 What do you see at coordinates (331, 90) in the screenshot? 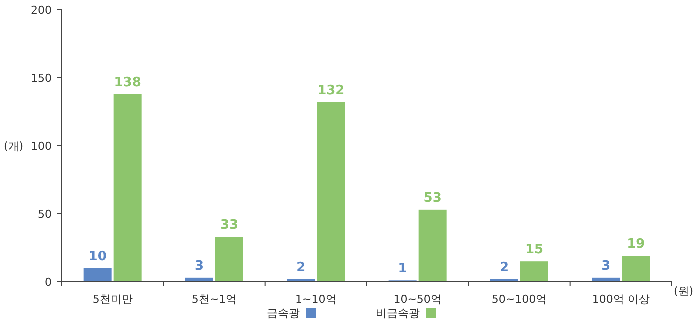
I see `data-label: 132` at bounding box center [331, 90].